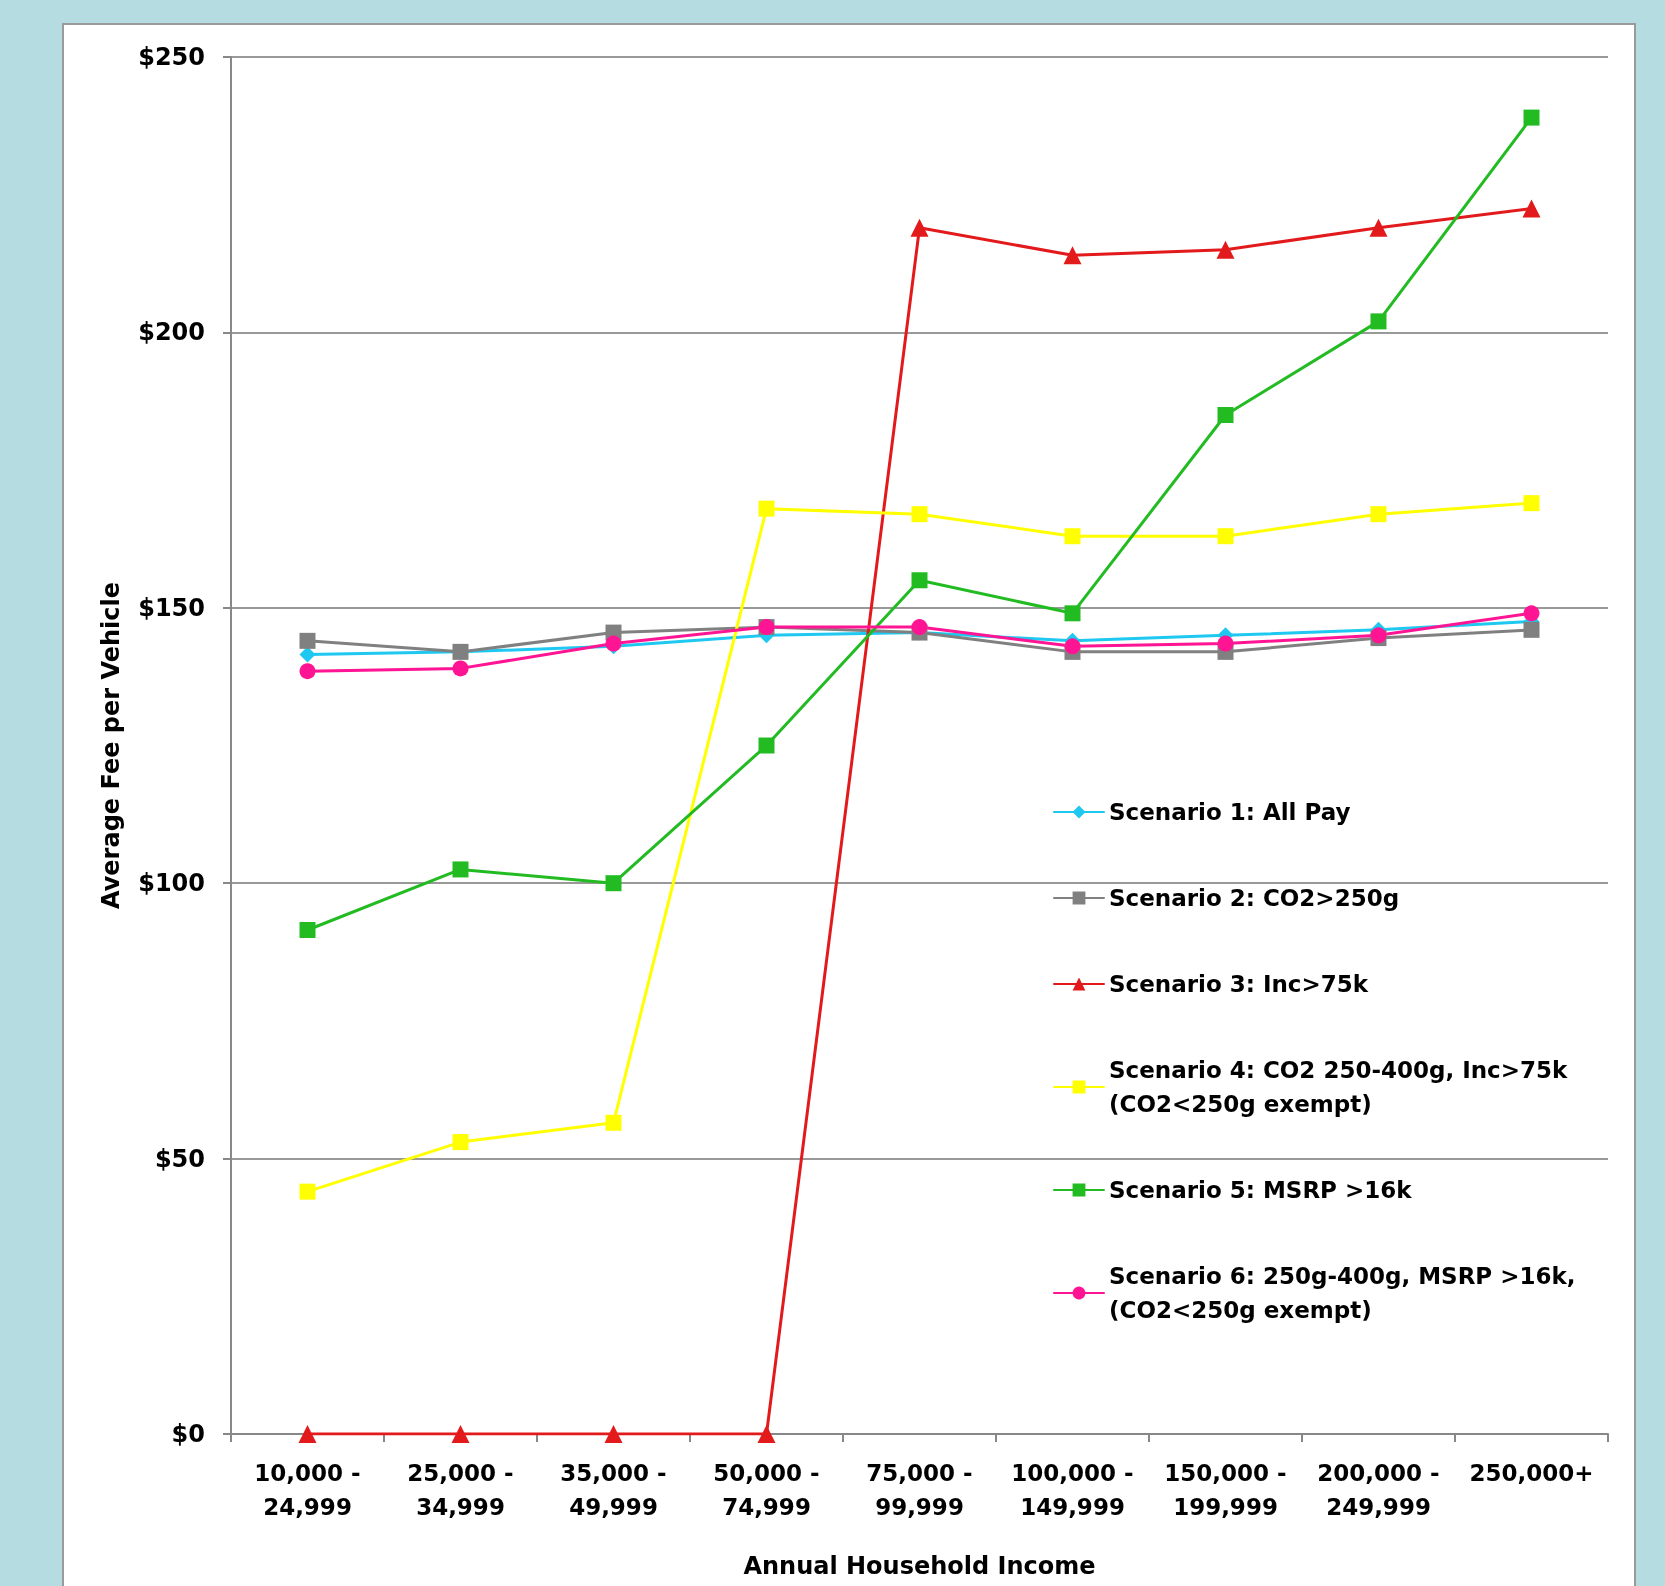  I want to click on x-tick-label: 25,000 - 34,999, so click(460, 1490).